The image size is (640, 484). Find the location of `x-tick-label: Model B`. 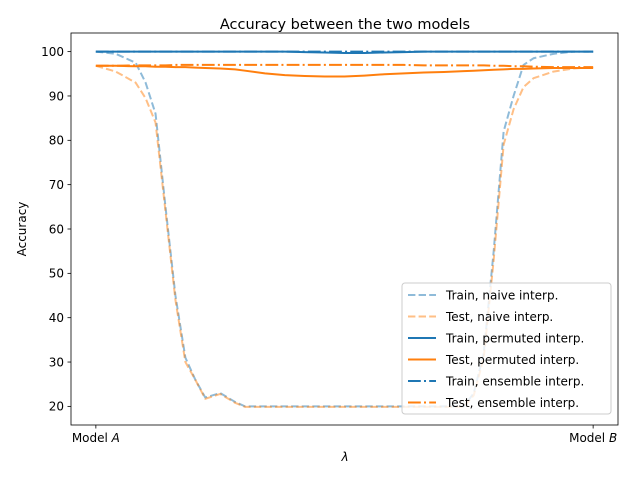

x-tick-label: Model B is located at coordinates (593, 438).